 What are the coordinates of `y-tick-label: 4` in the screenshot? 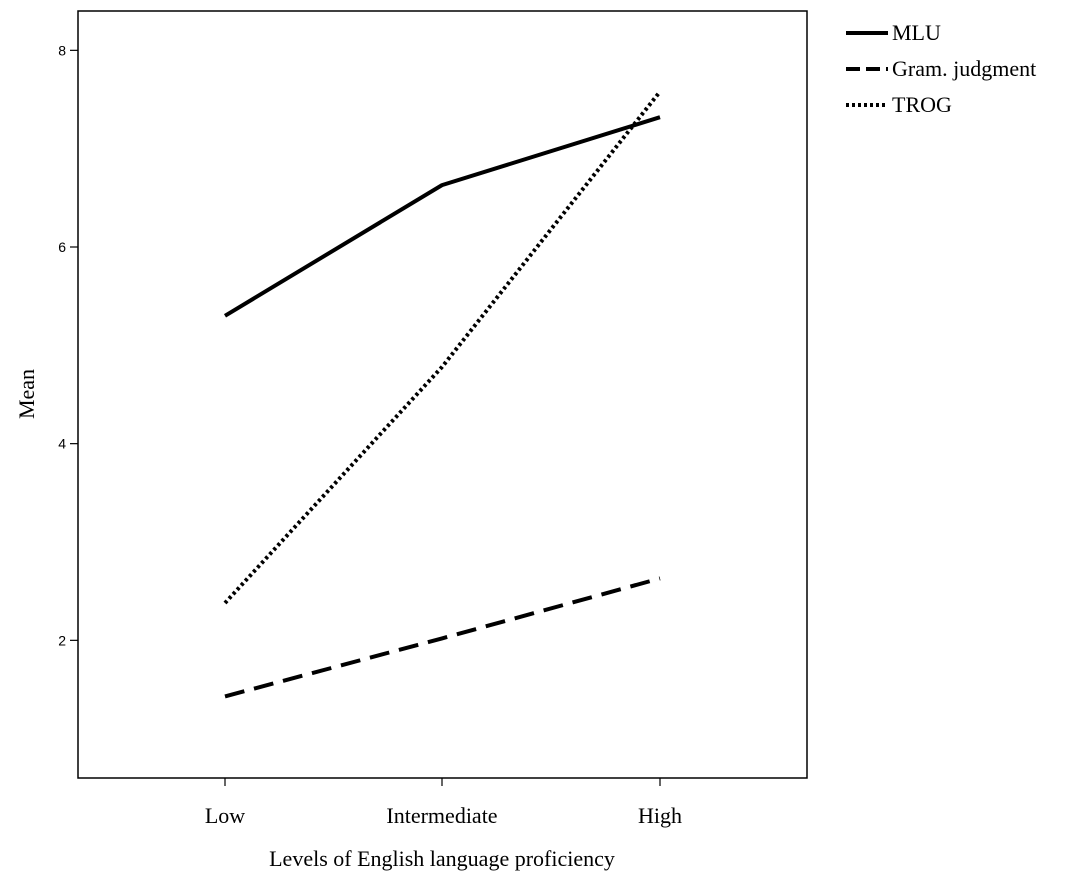 It's located at (62, 444).